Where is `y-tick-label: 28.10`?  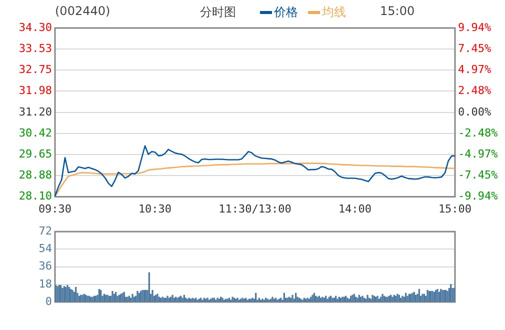
y-tick-label: 28.10 is located at coordinates (35, 196).